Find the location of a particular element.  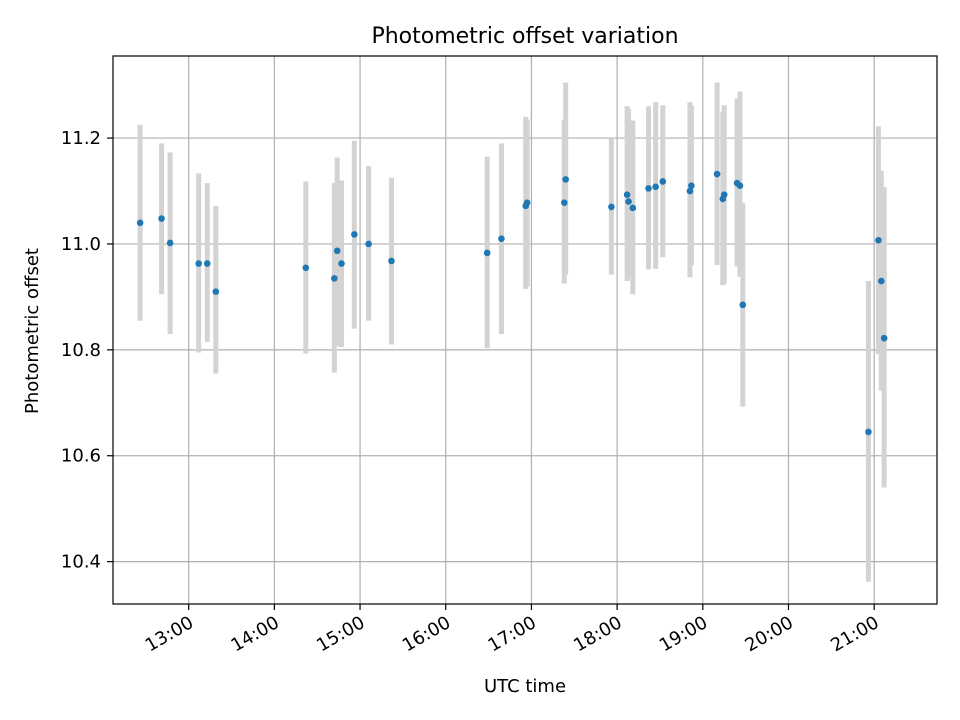

y-axis-label: Photometric offset is located at coordinates (32, 331).